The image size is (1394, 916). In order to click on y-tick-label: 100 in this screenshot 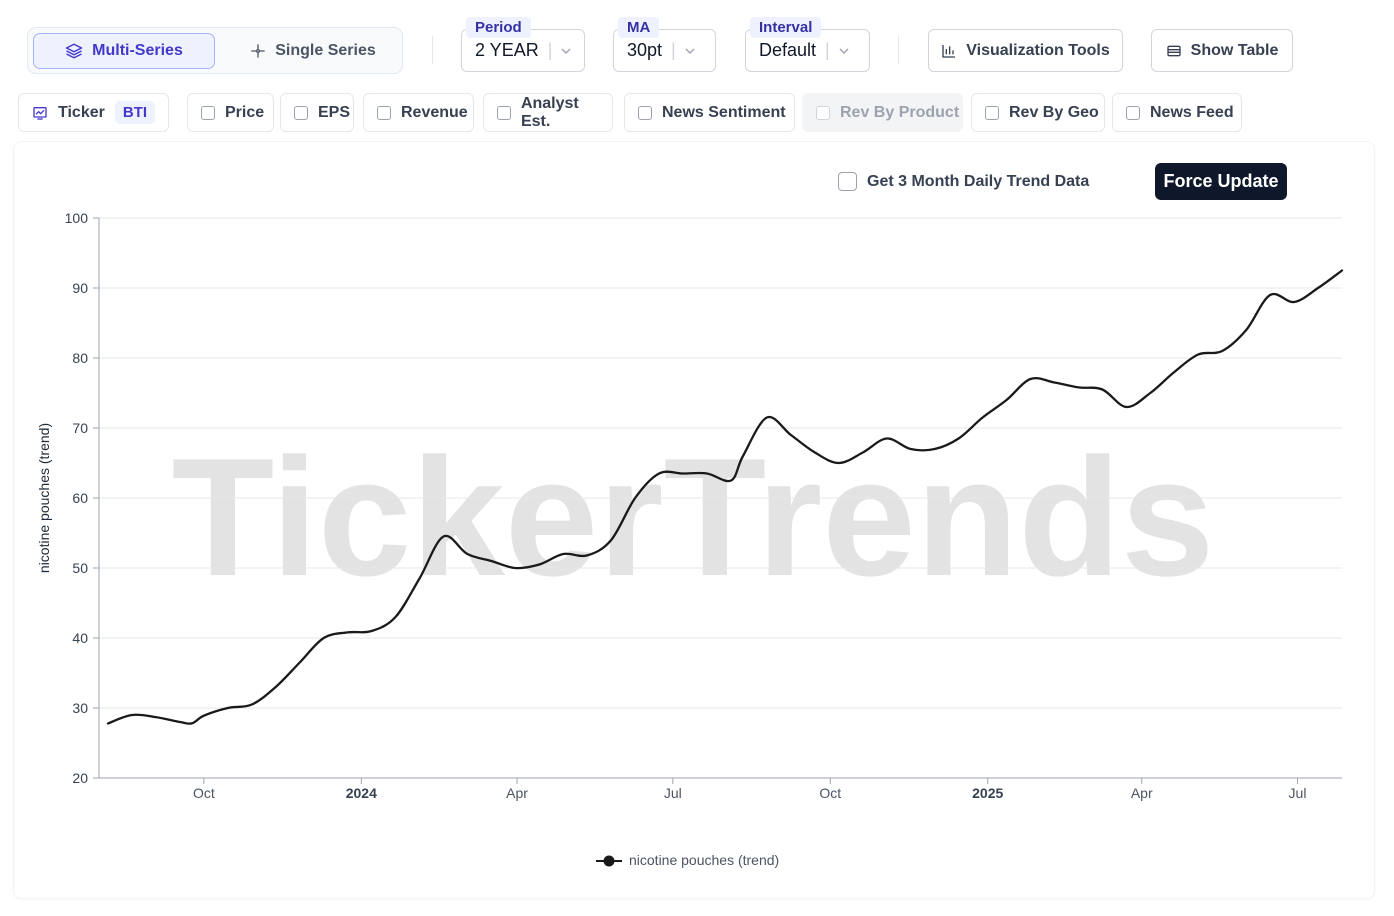, I will do `click(77, 218)`.